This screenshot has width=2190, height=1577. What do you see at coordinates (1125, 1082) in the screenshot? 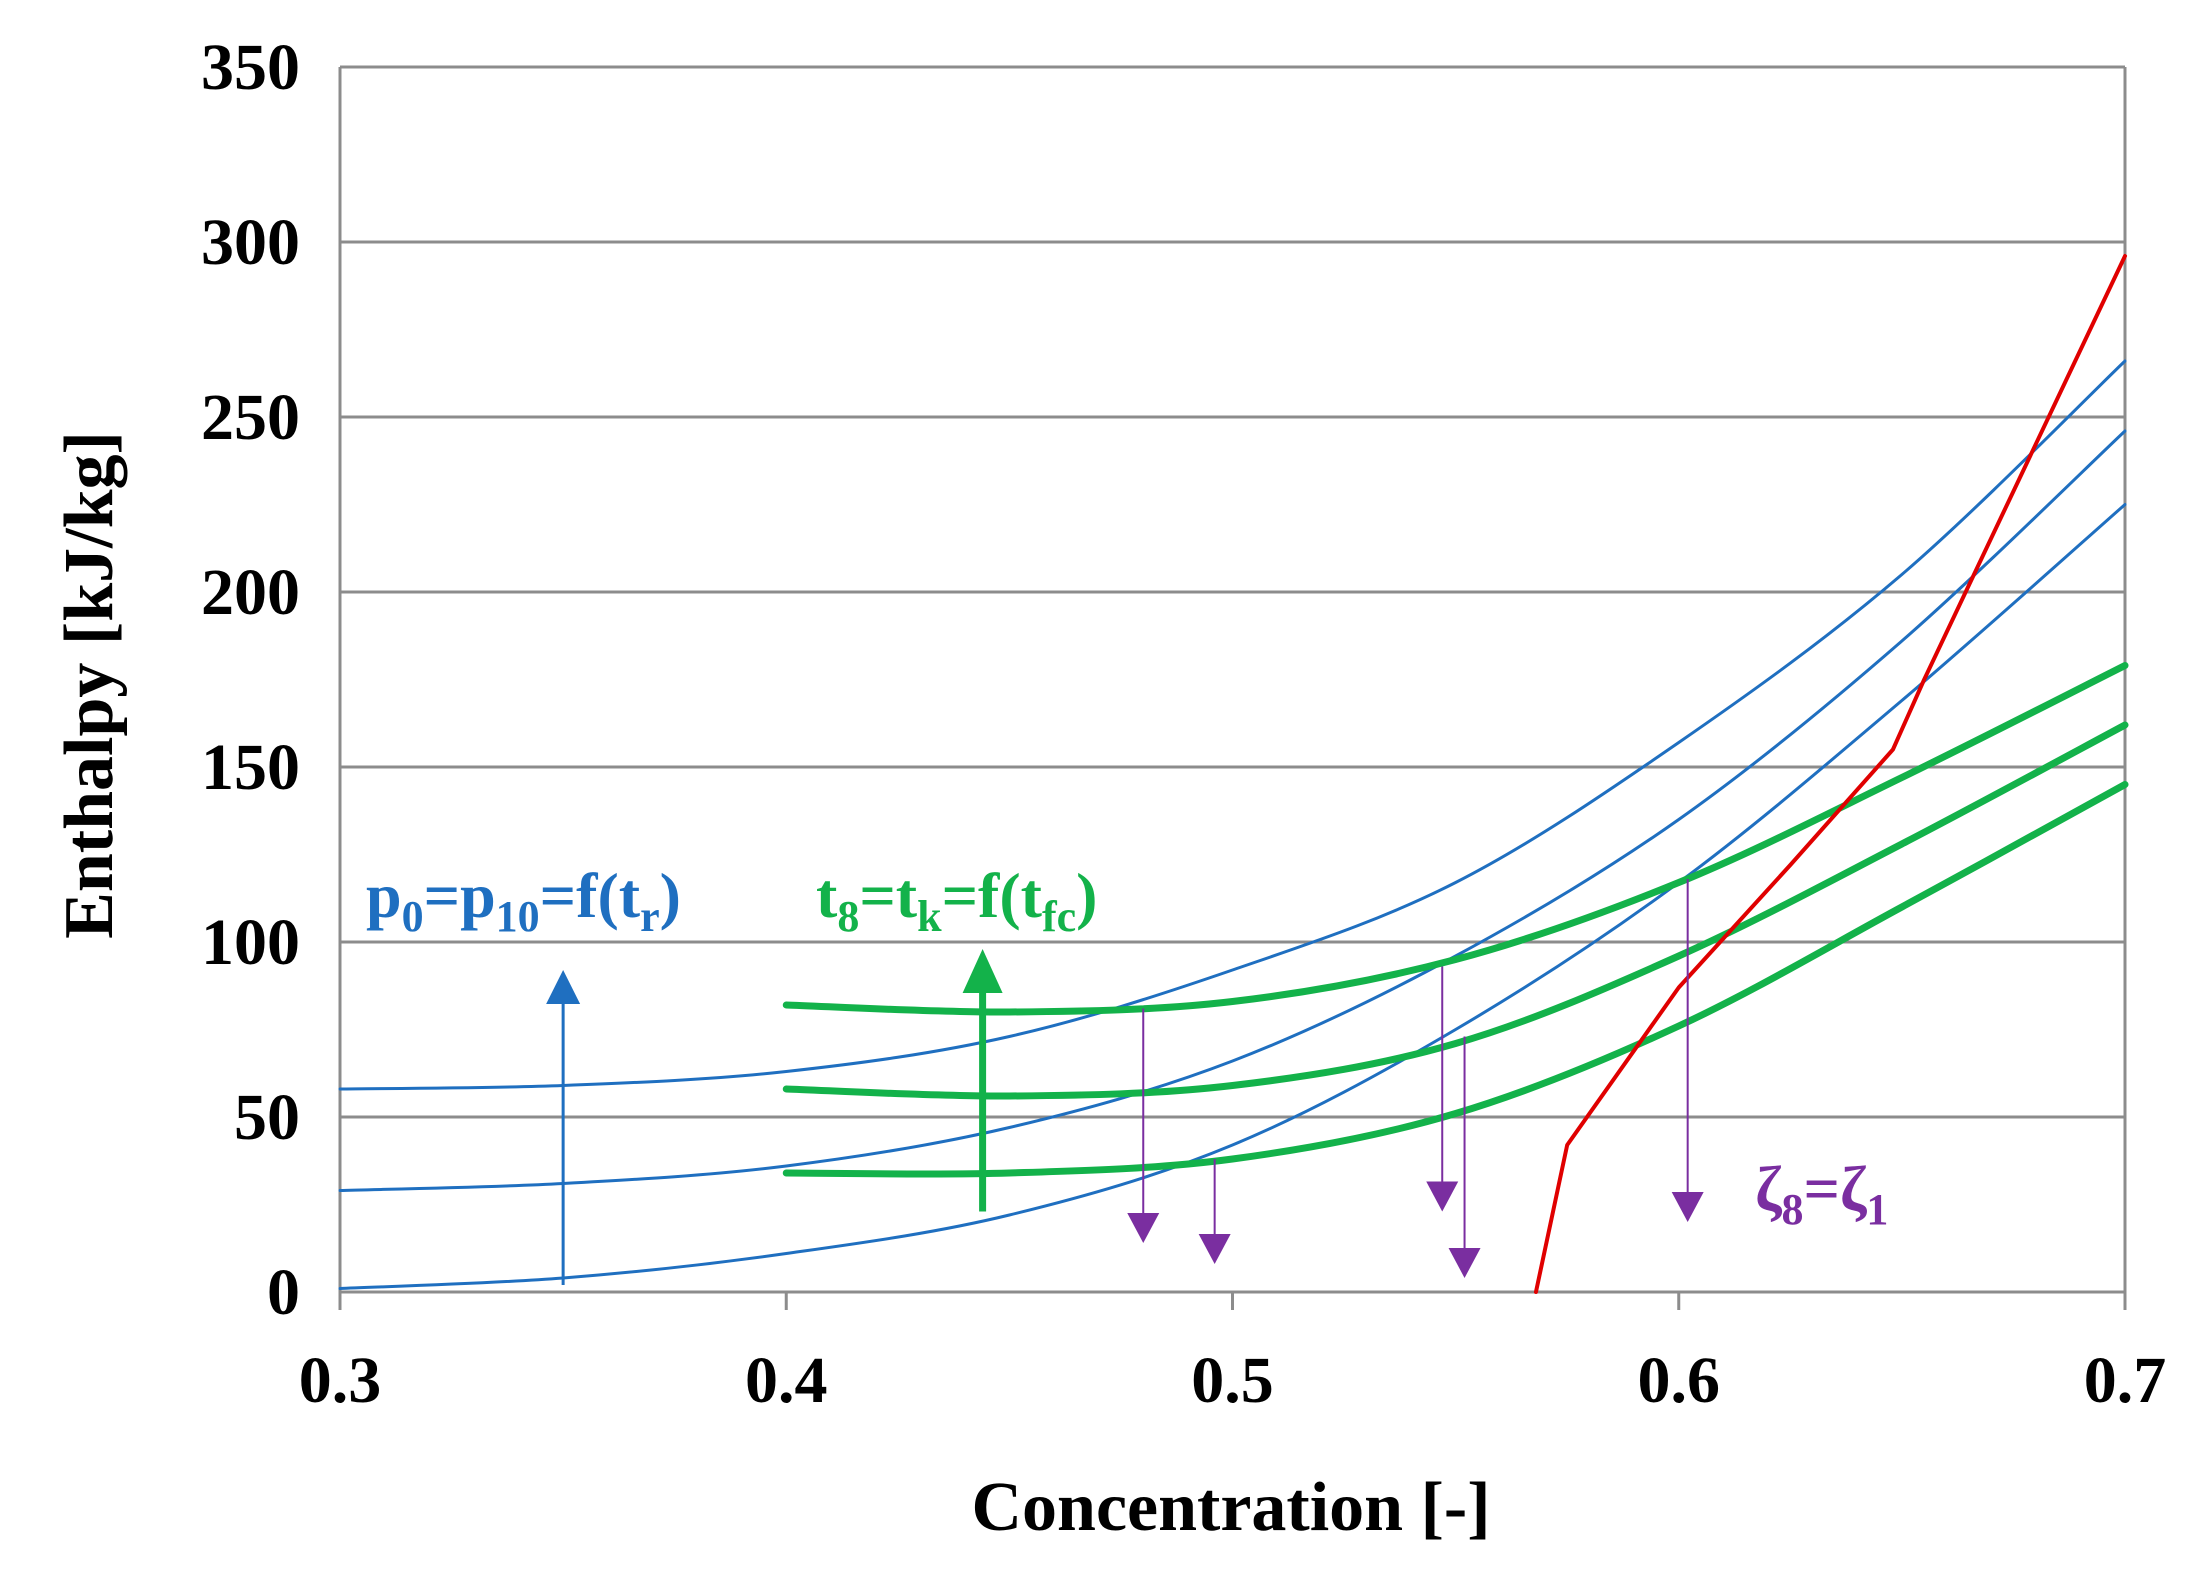
I see `arrow-layer` at bounding box center [1125, 1082].